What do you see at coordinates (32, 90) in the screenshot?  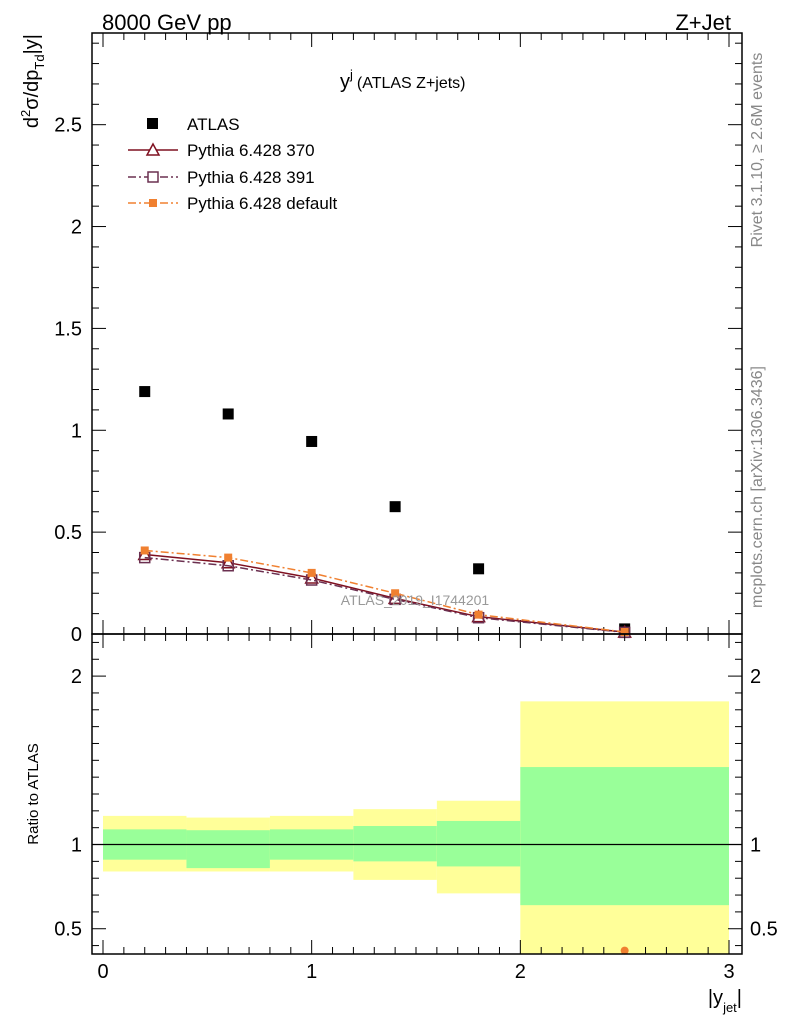 I see `main-ylabel-mid: σ/dp` at bounding box center [32, 90].